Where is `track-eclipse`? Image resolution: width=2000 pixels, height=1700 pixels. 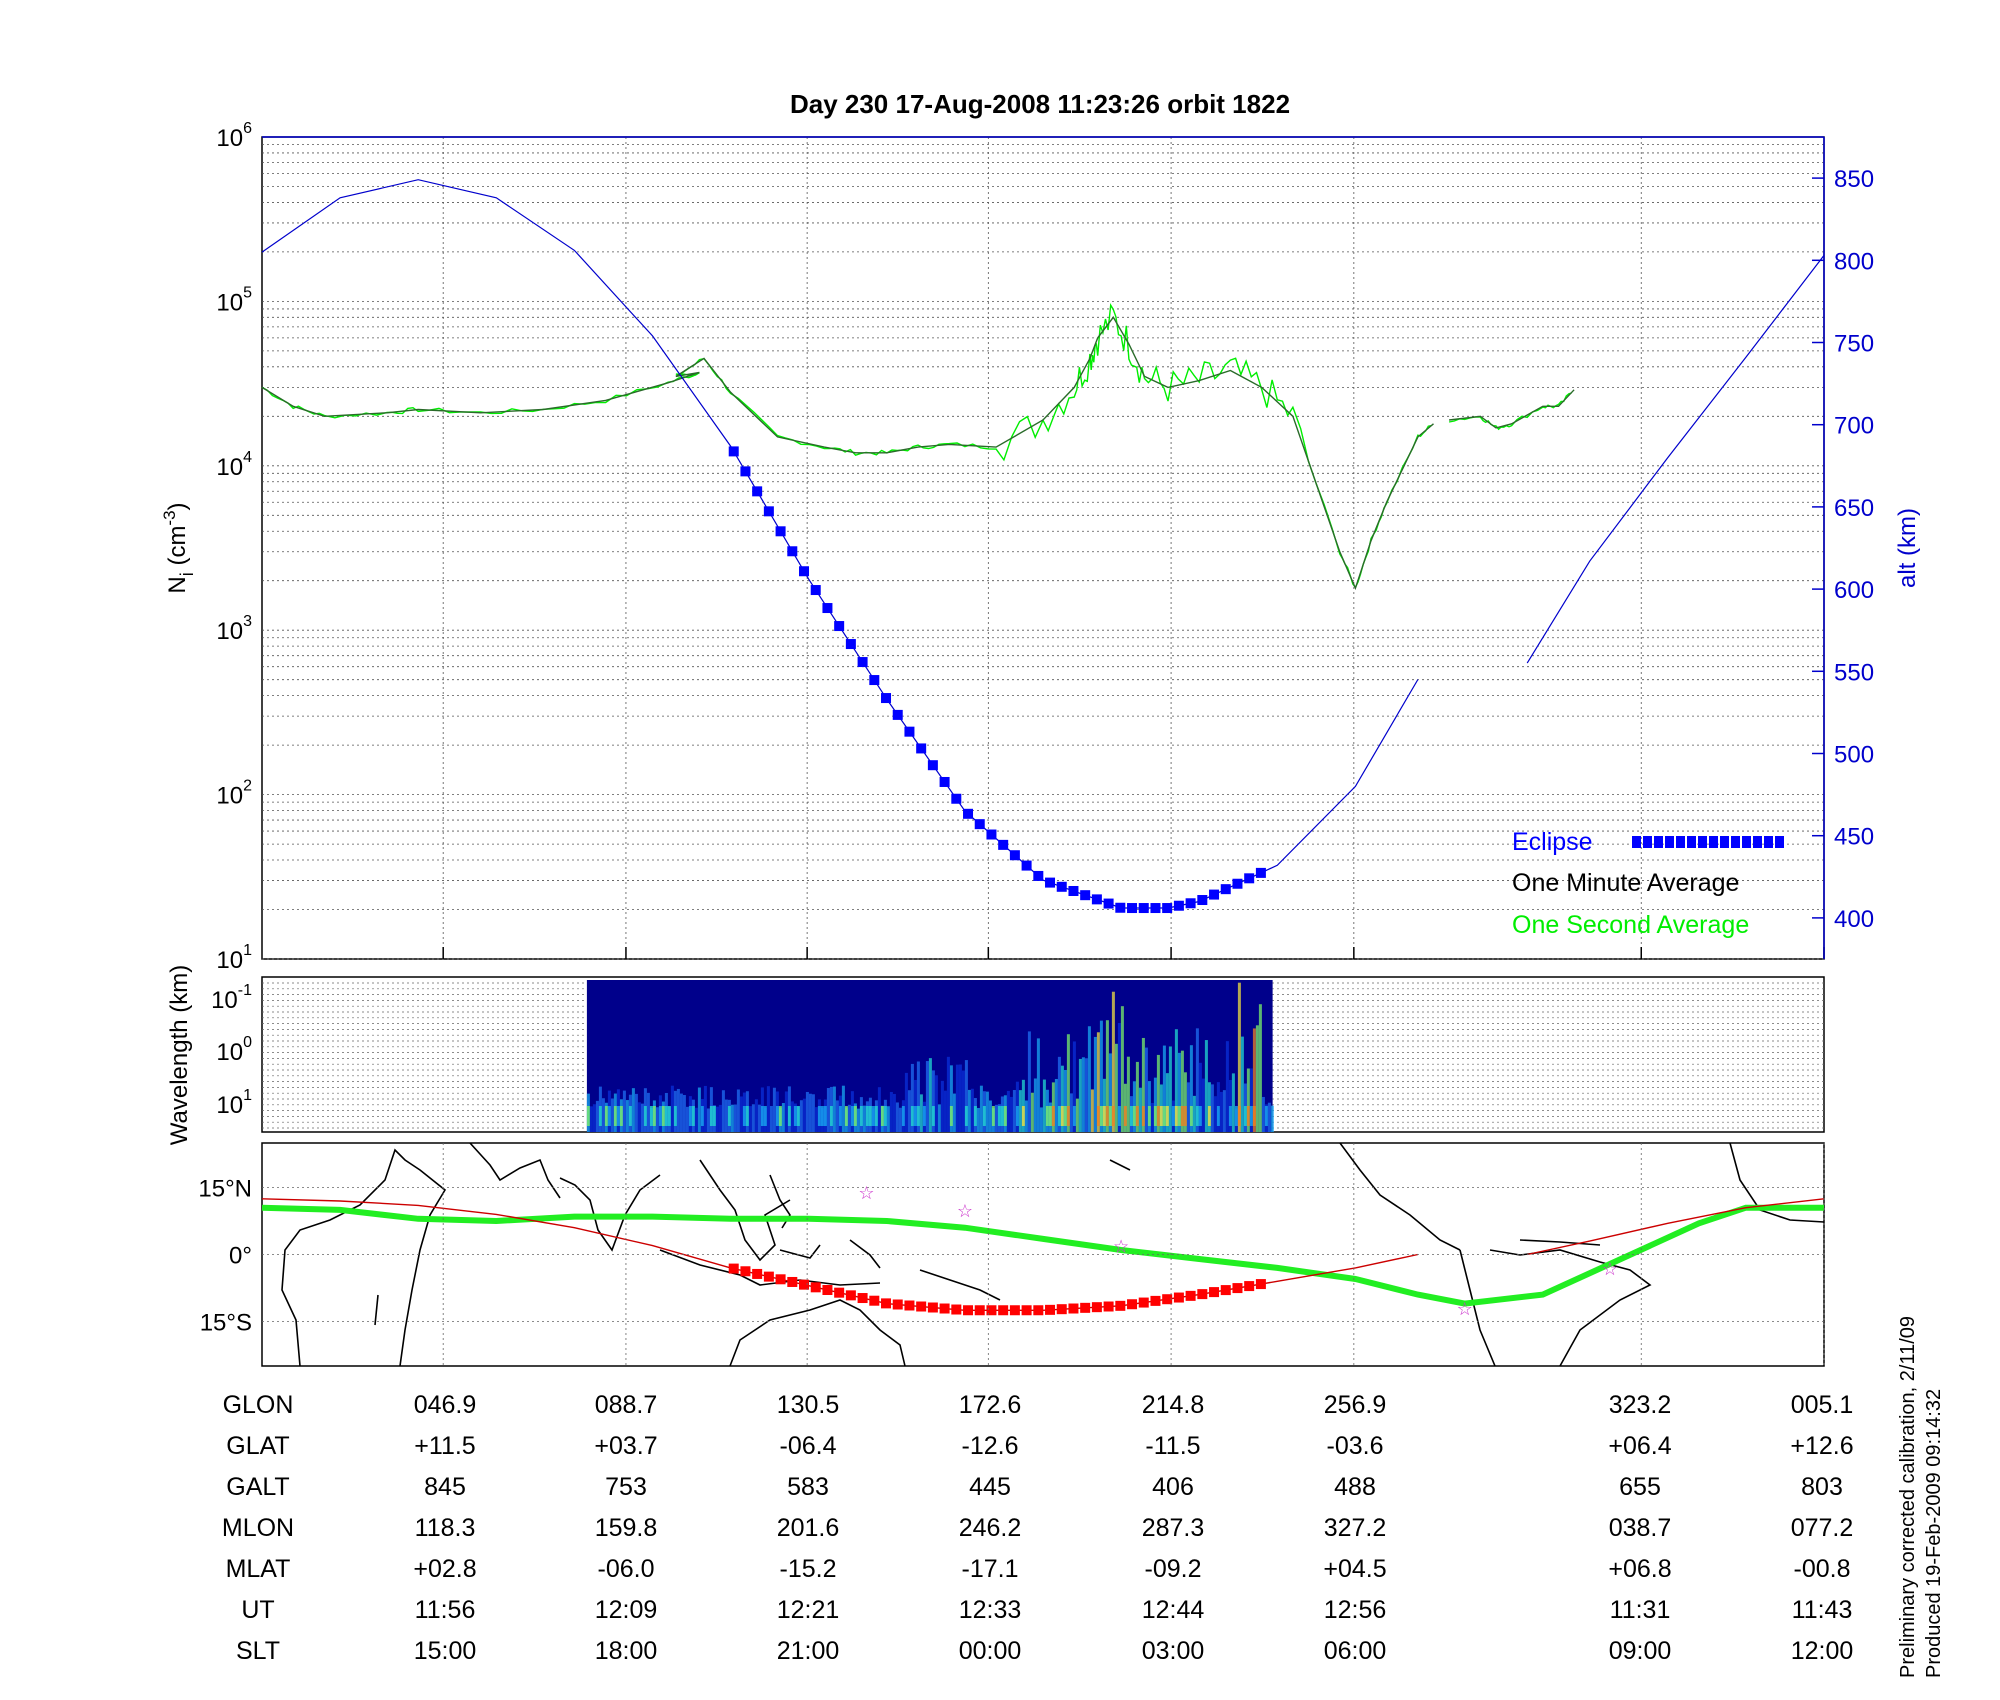 track-eclipse is located at coordinates (997, 1289).